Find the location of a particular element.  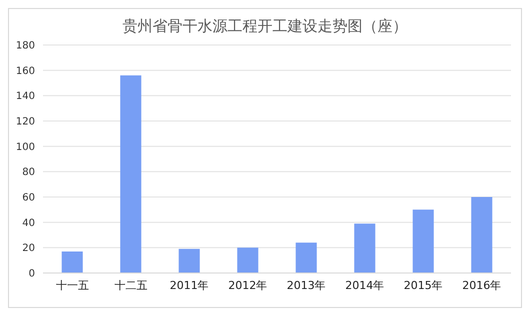

x-tick-label: 十二五 is located at coordinates (131, 285).